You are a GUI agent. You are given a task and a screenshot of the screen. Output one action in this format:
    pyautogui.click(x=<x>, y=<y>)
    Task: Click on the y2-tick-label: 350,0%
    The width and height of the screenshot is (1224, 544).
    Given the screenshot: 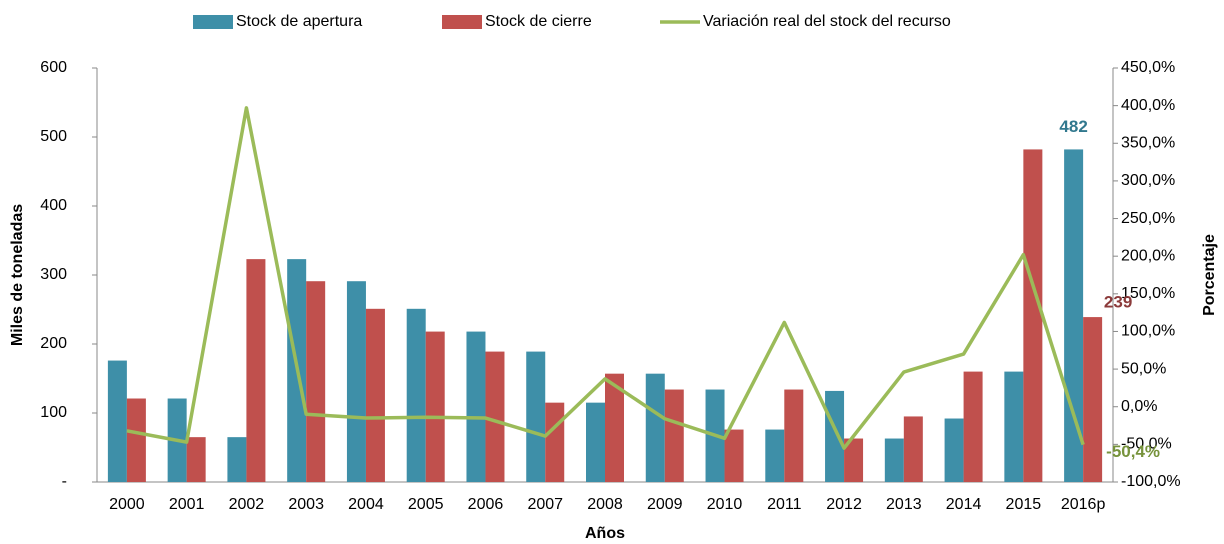 What is the action you would take?
    pyautogui.click(x=1148, y=142)
    